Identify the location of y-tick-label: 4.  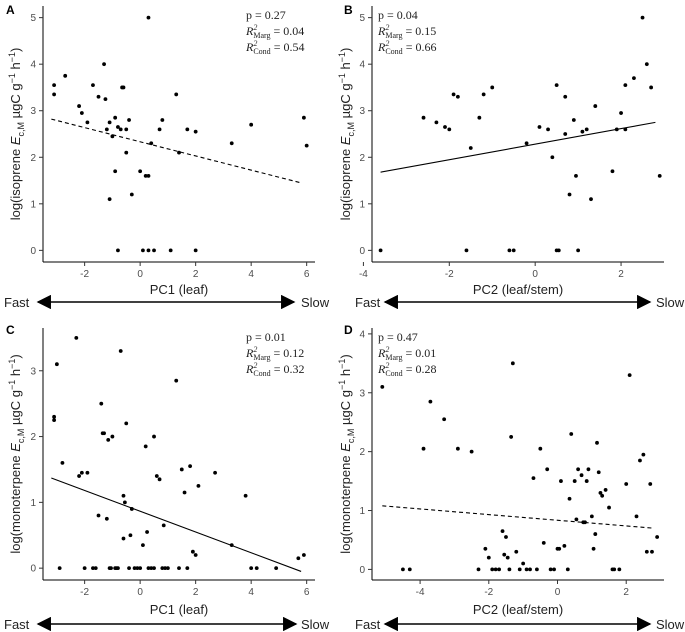
(362, 65).